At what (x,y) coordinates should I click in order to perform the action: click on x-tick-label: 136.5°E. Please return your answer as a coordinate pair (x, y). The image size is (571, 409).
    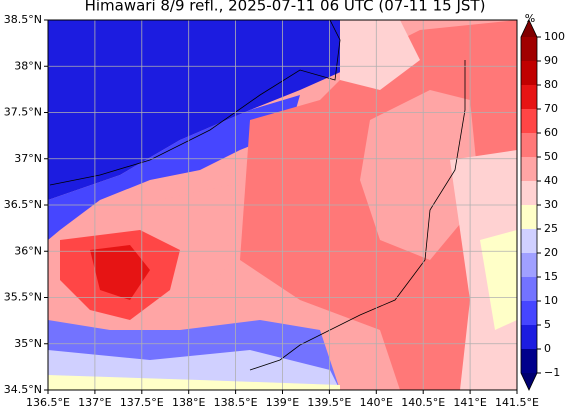
    Looking at the image, I should click on (48, 402).